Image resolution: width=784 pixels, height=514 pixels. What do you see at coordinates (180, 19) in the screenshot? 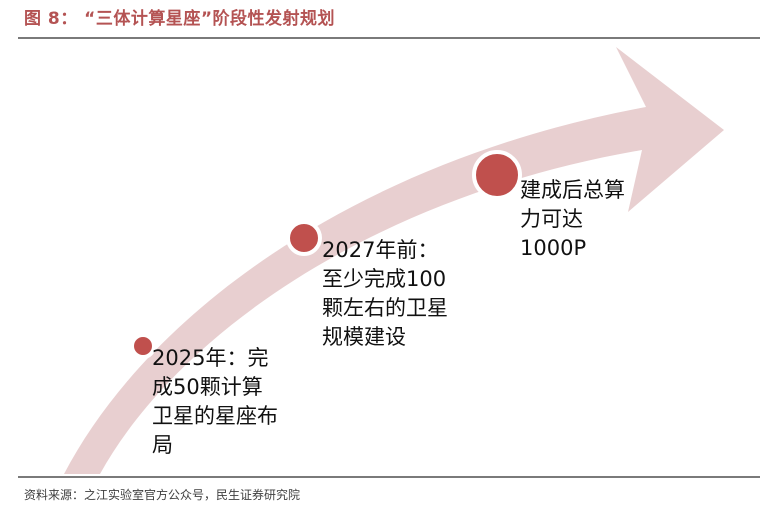
I see `figure-title: 图 8： “三体计算星座”阶段性发射规划` at bounding box center [180, 19].